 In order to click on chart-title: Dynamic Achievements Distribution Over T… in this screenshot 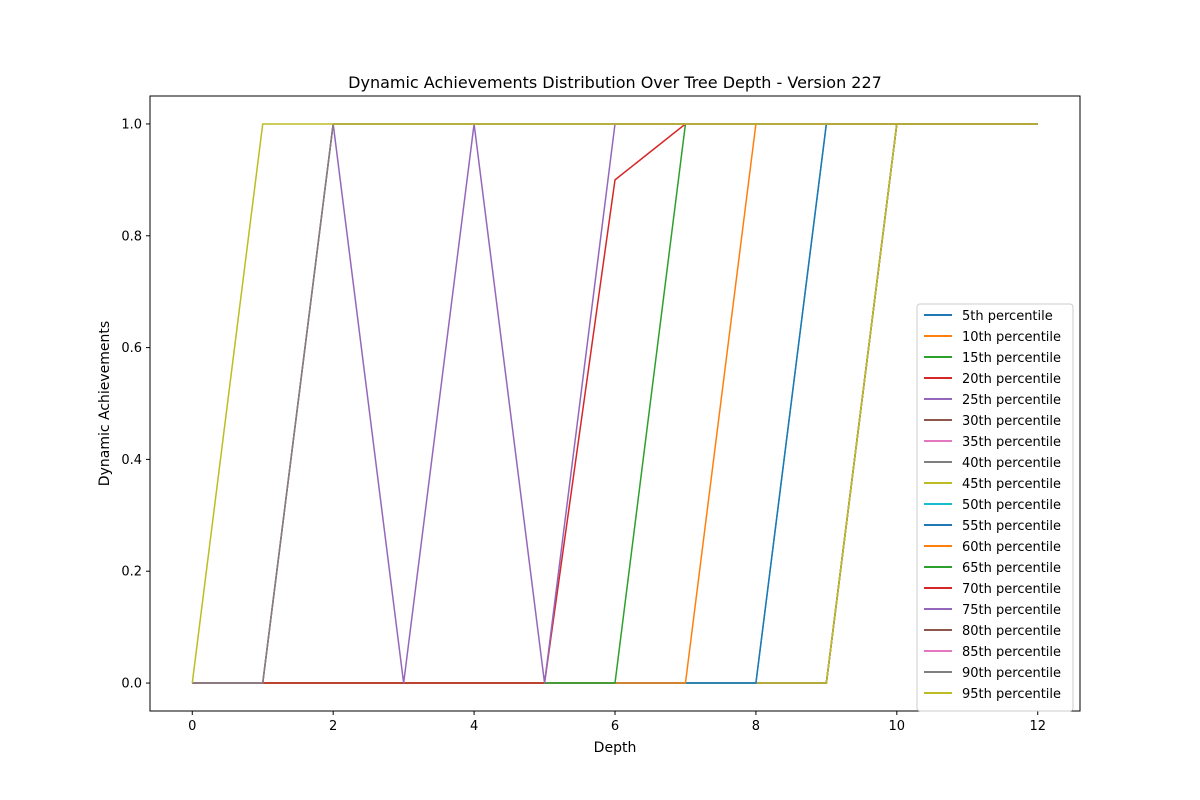, I will do `click(615, 82)`.